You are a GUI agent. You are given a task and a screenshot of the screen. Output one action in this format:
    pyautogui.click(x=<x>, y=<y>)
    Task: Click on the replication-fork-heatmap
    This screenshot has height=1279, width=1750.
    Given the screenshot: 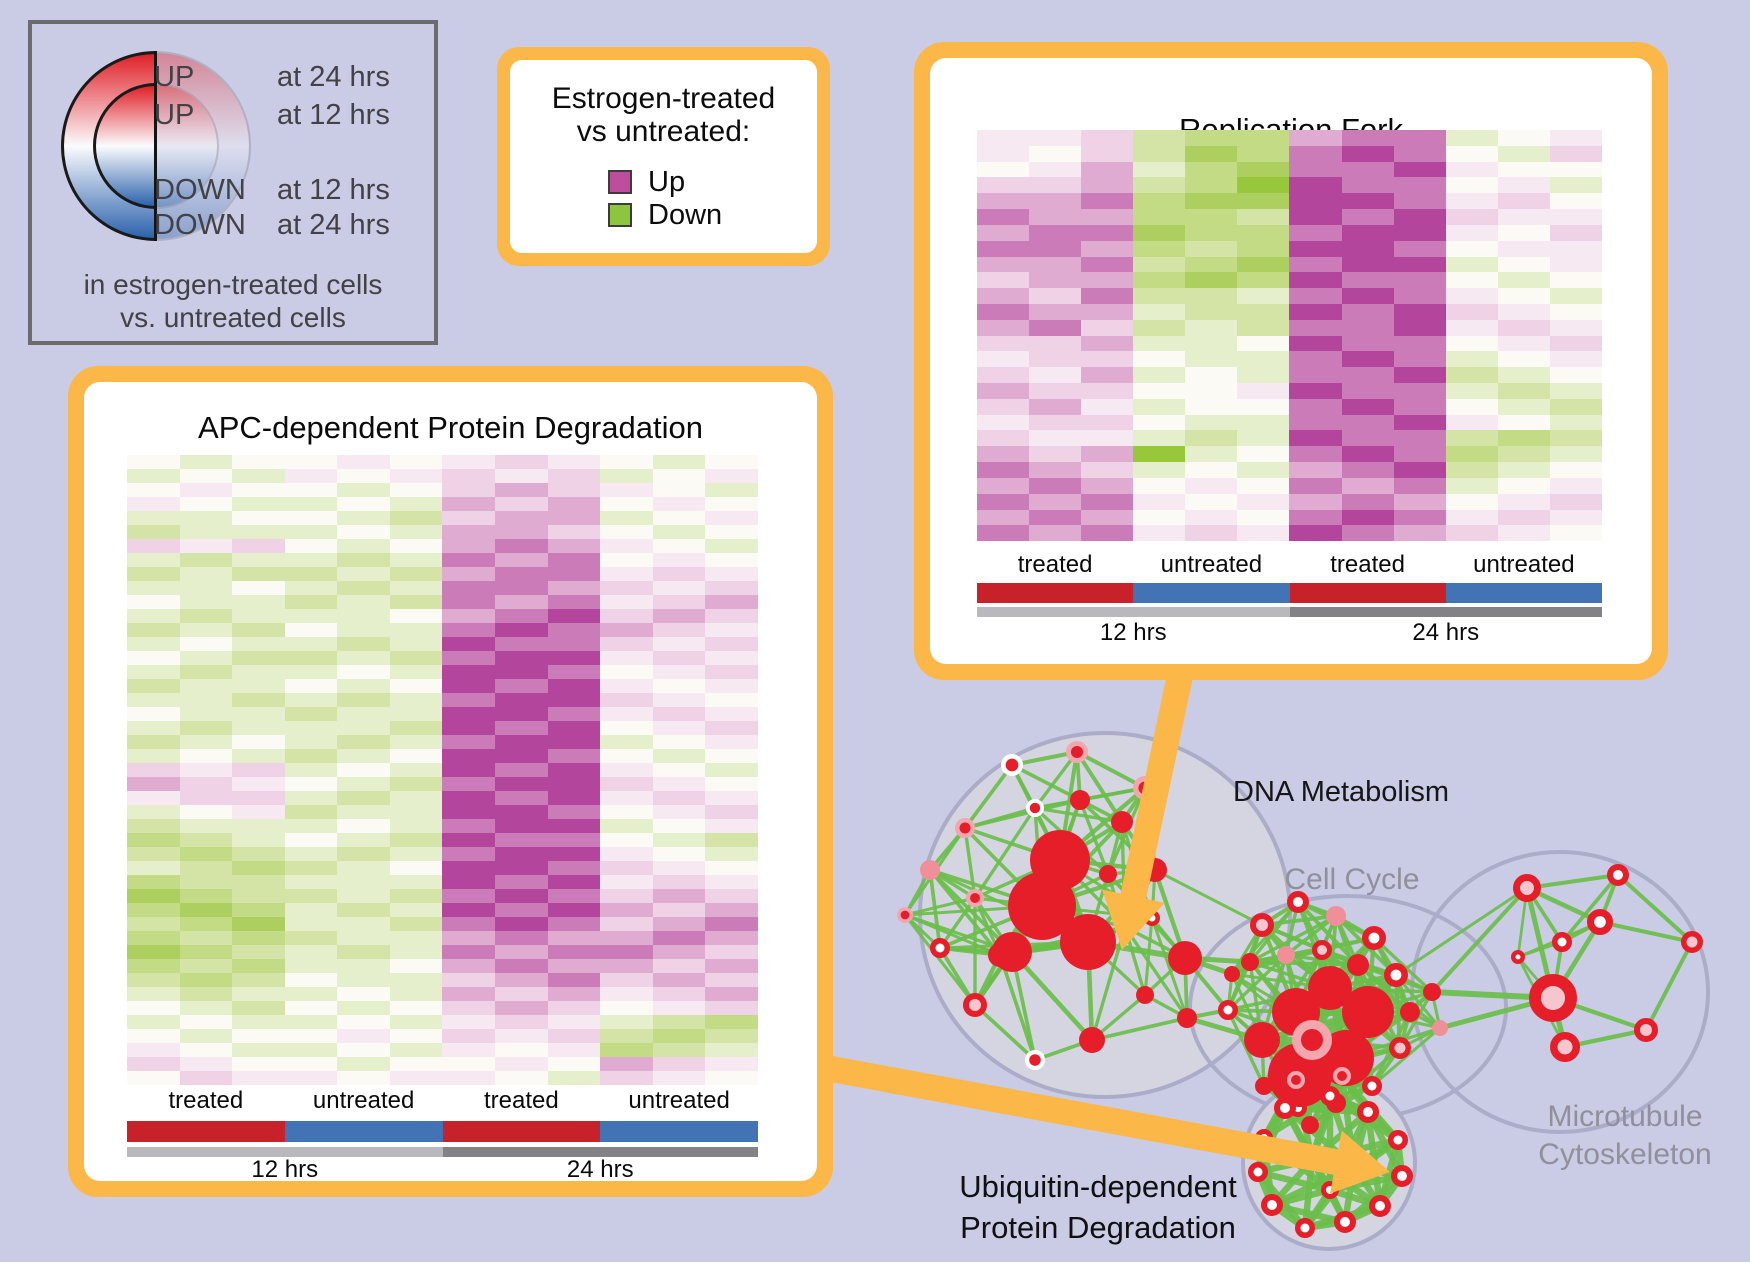 What is the action you would take?
    pyautogui.click(x=1289, y=336)
    